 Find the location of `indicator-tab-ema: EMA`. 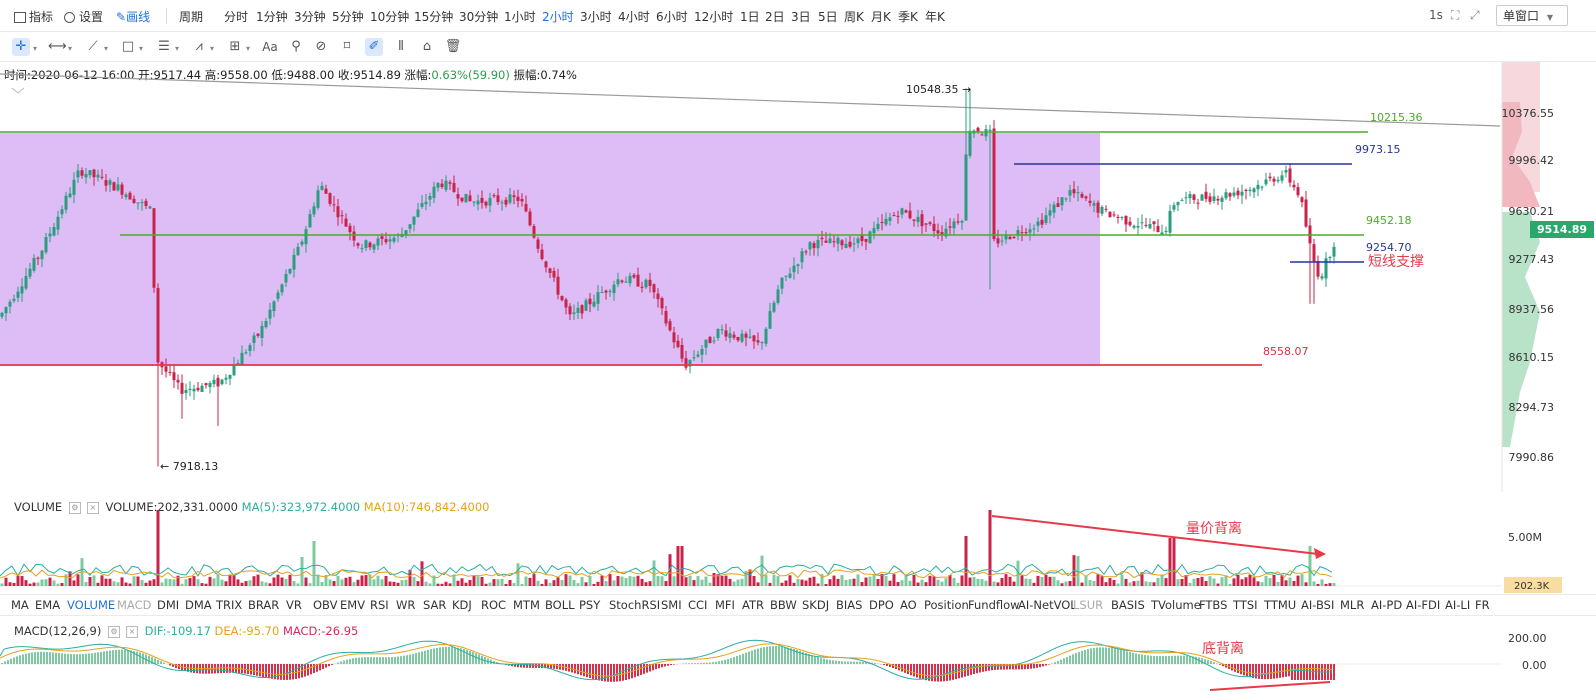

indicator-tab-ema: EMA is located at coordinates (48, 605).